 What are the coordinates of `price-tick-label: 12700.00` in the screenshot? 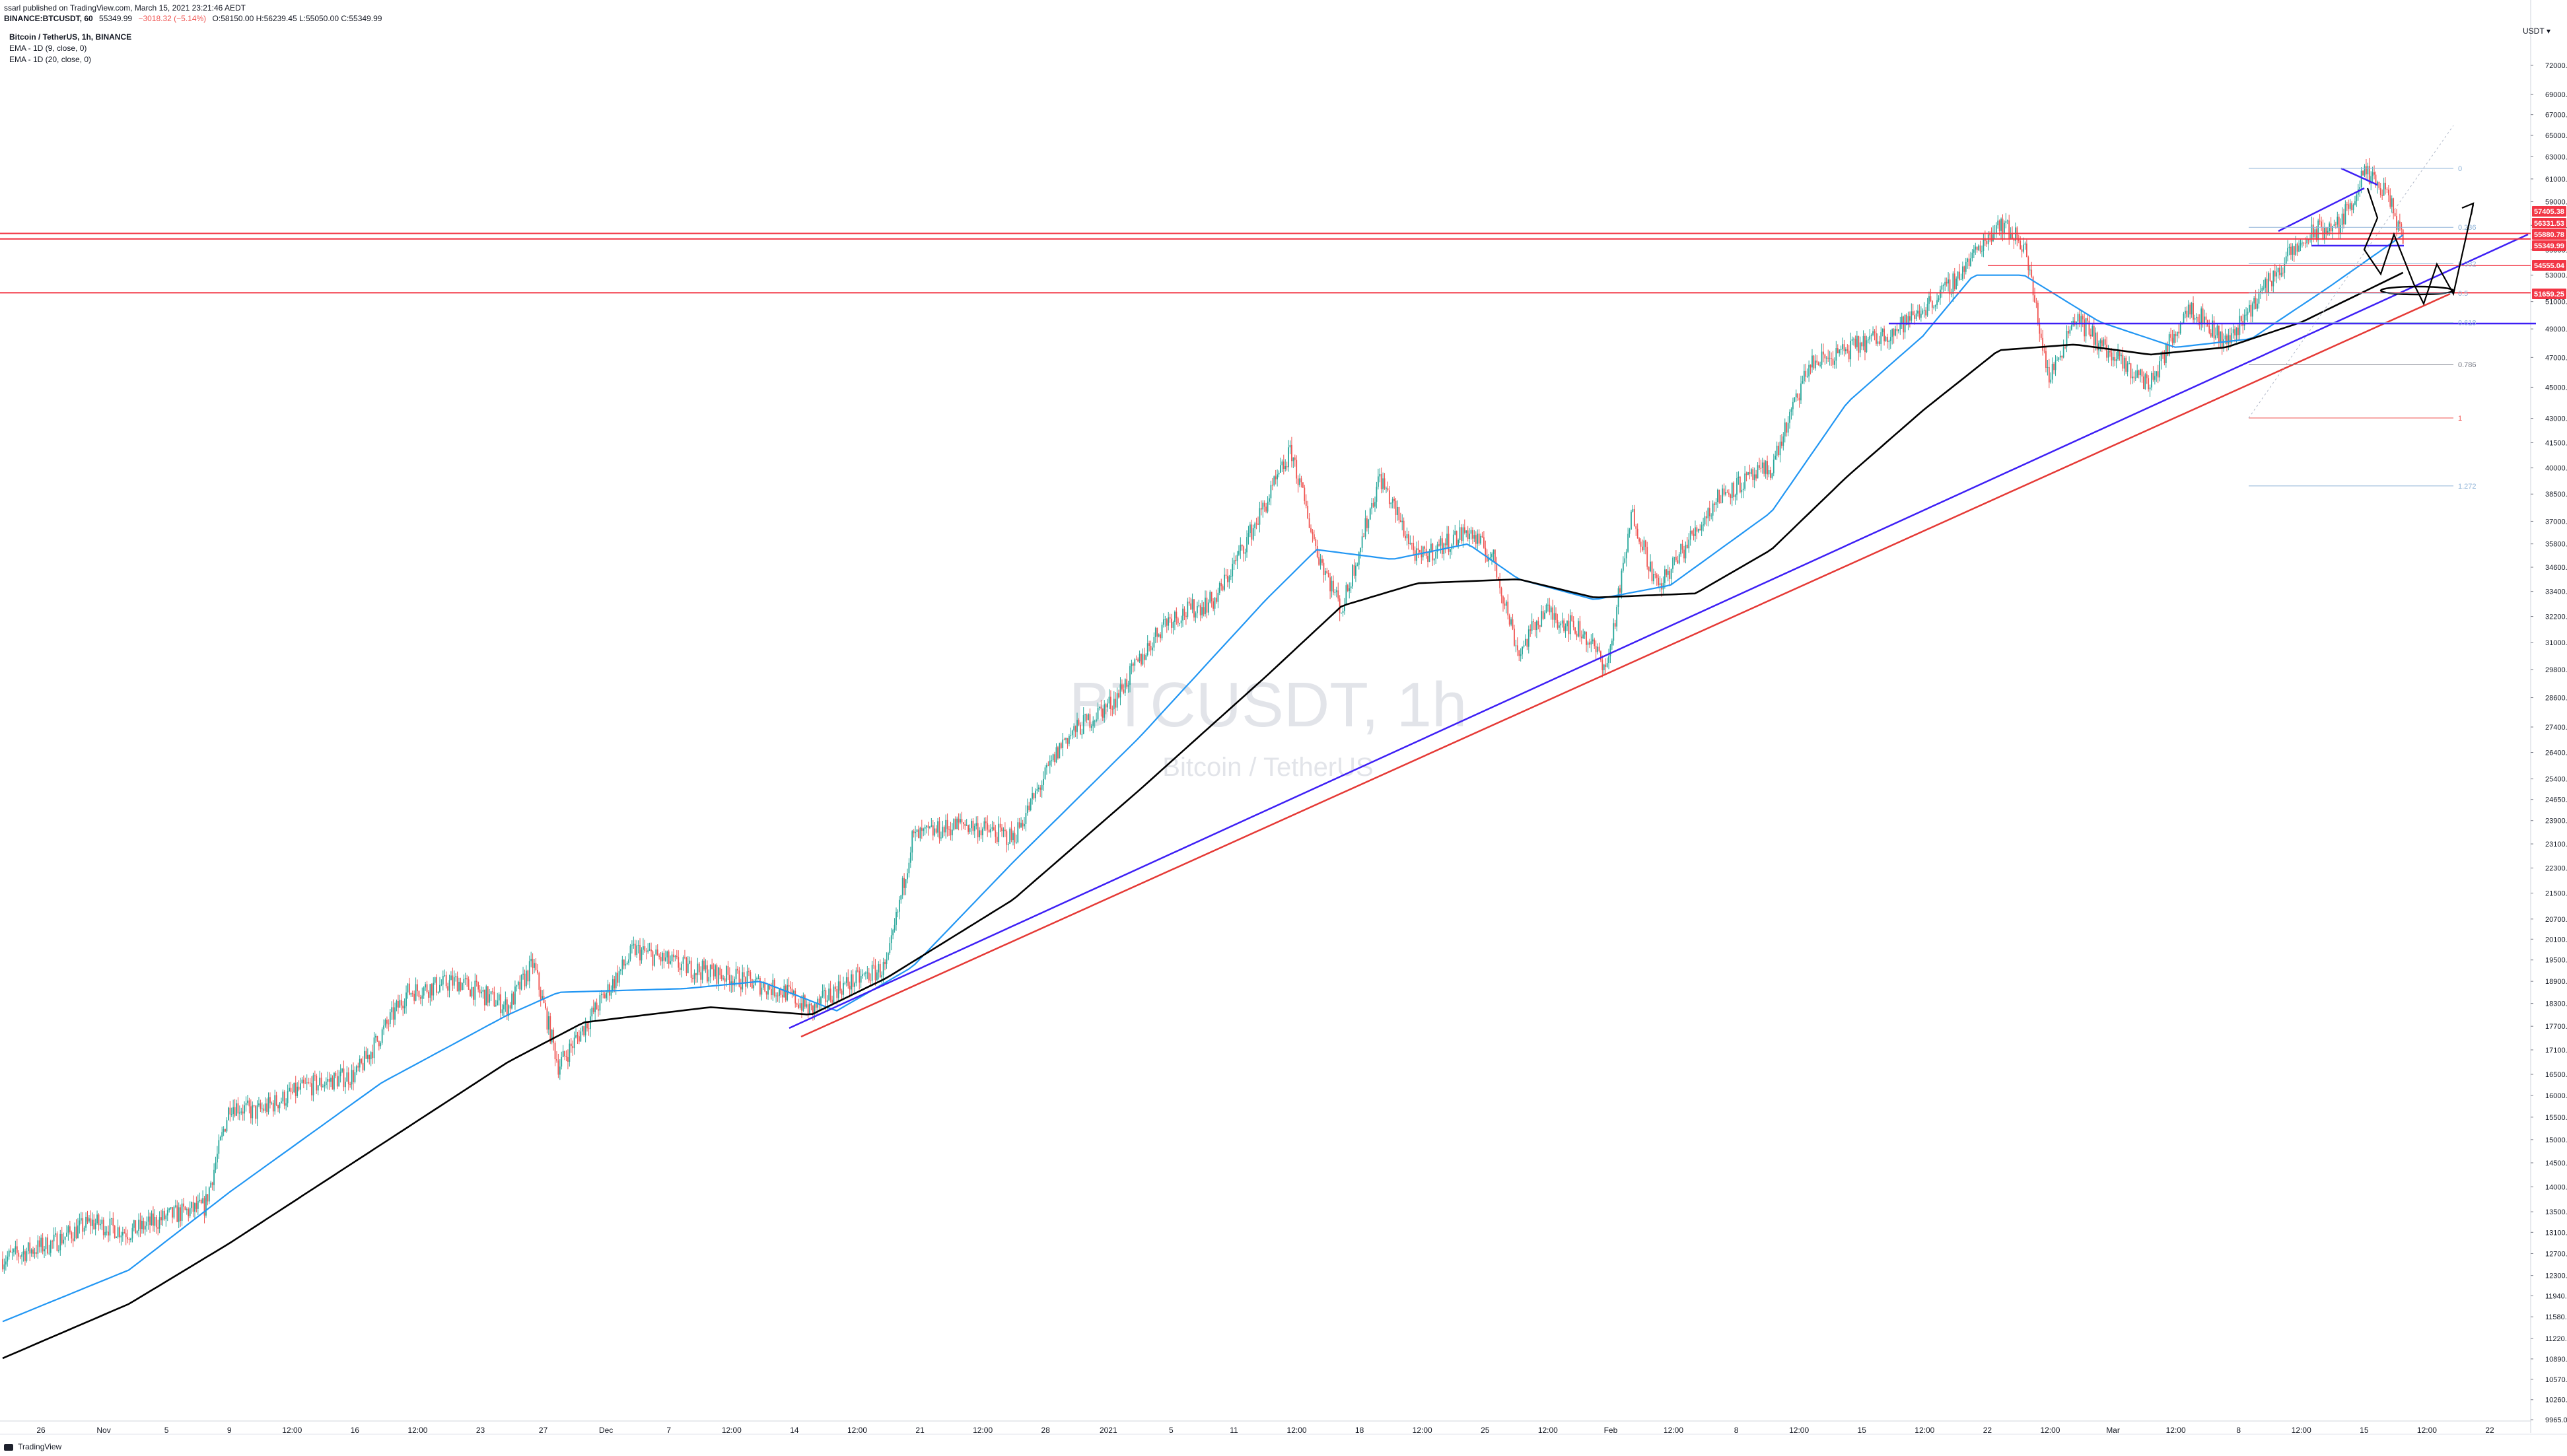 It's located at (2556, 1254).